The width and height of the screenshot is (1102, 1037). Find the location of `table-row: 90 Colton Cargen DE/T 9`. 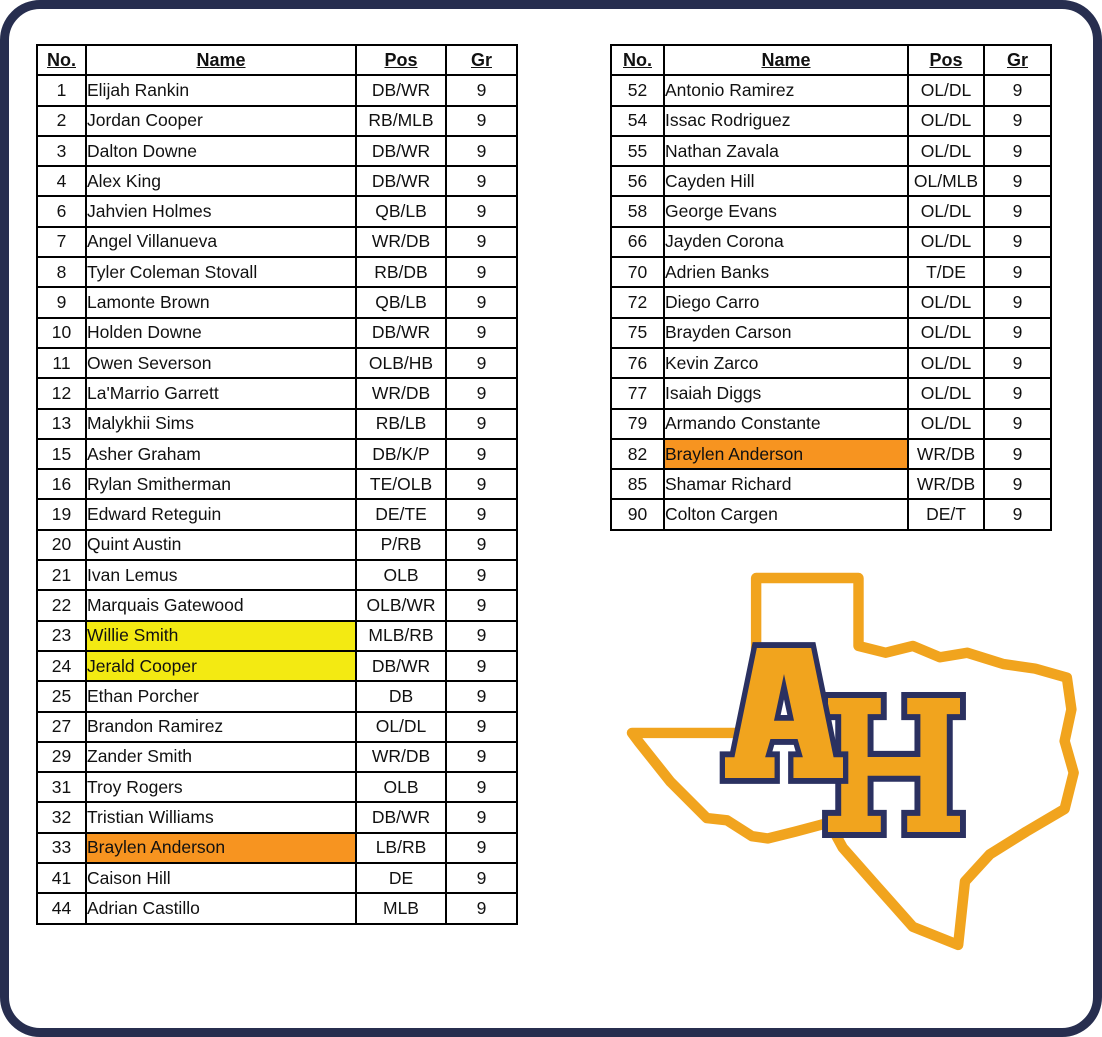

table-row: 90 Colton Cargen DE/T 9 is located at coordinates (831, 514).